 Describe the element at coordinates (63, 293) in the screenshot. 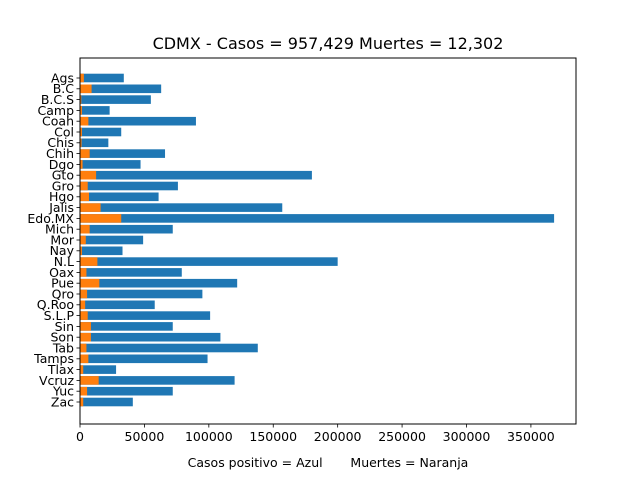

I see `y-tick-label: Qro` at that location.